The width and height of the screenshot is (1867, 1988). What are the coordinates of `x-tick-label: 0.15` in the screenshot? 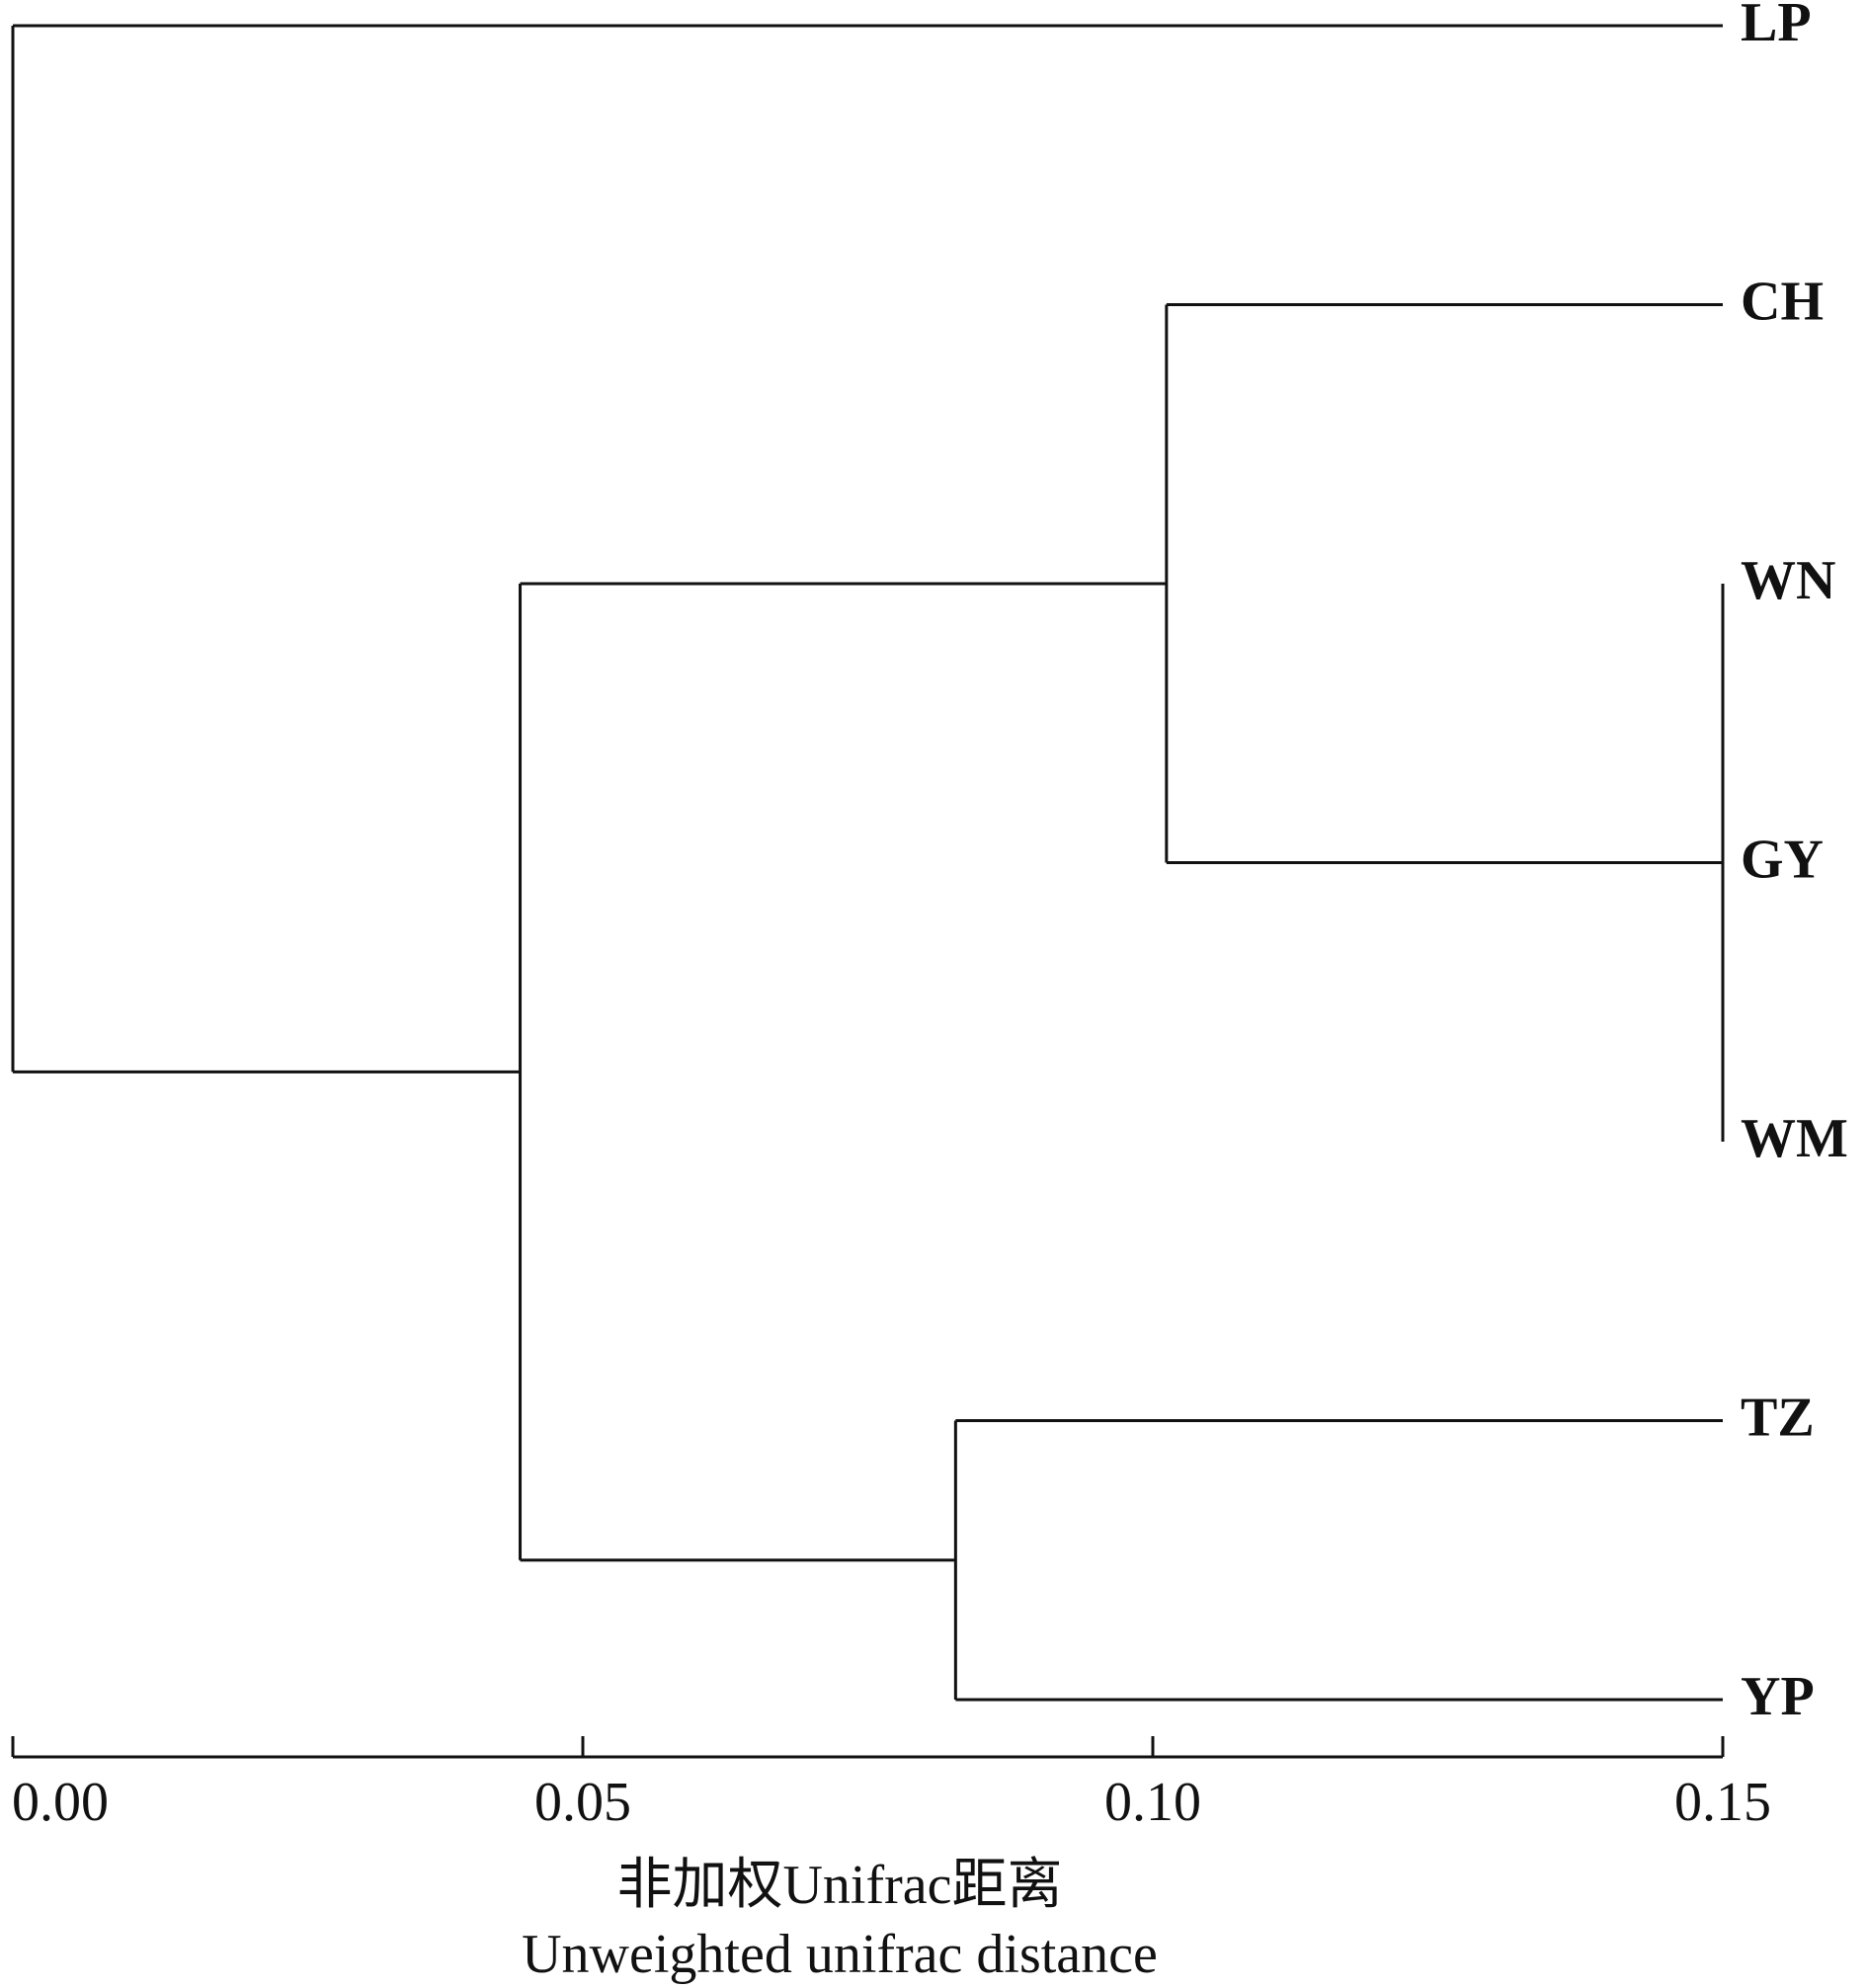 It's located at (1722, 1802).